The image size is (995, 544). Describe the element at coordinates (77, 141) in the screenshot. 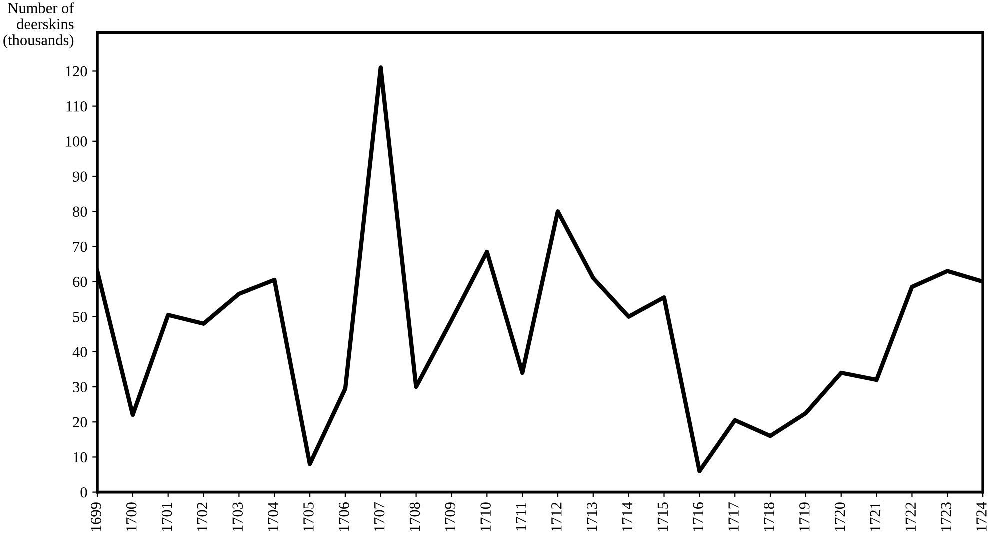

I see `y-tick-label: 100` at that location.